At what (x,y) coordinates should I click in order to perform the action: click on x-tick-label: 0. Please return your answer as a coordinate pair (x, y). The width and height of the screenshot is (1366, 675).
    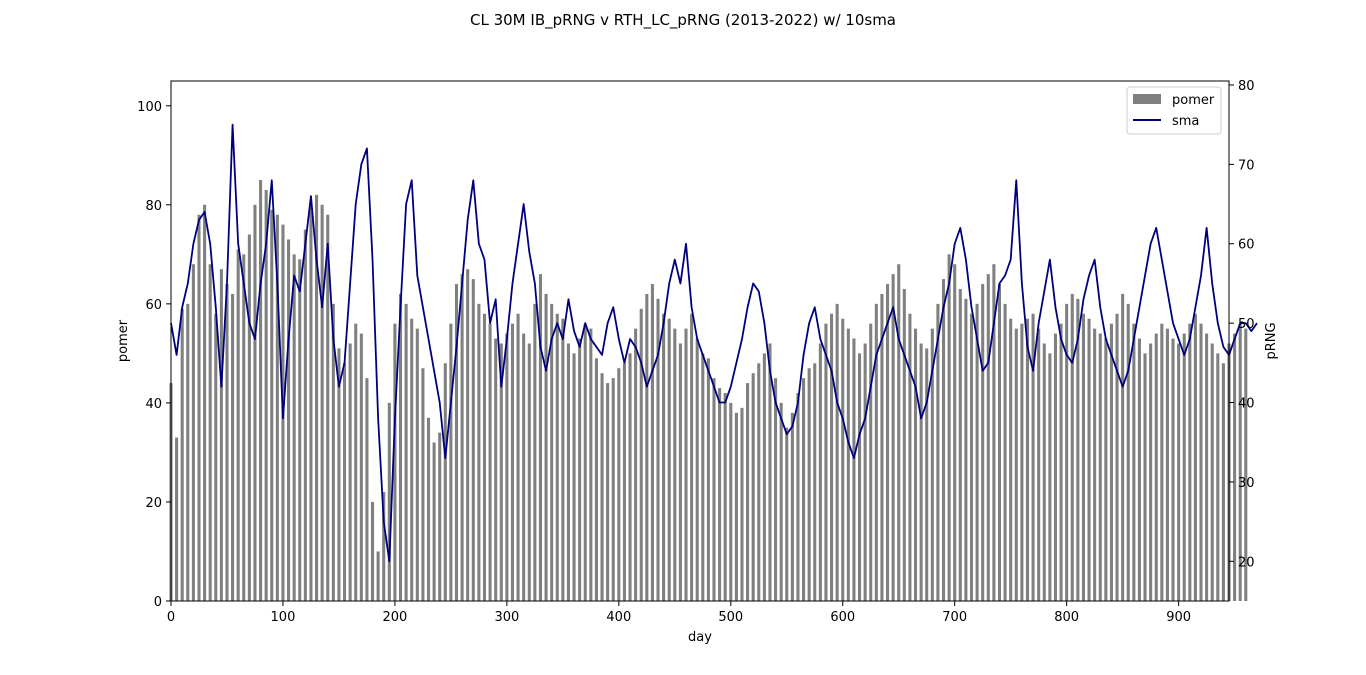
    Looking at the image, I should click on (171, 617).